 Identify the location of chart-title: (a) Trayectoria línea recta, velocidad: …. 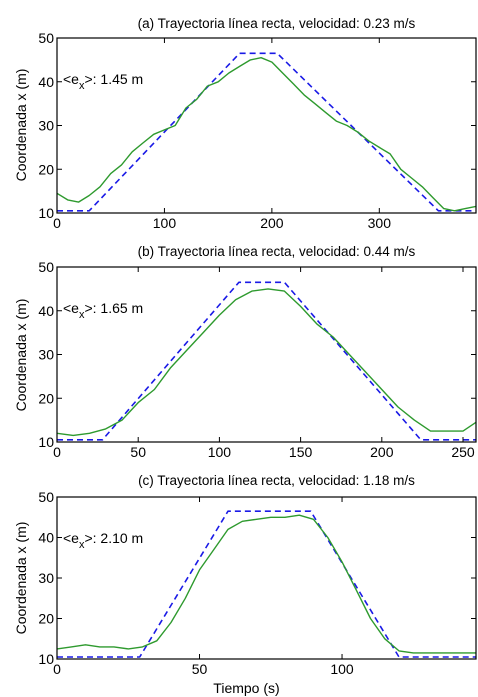
(277, 23).